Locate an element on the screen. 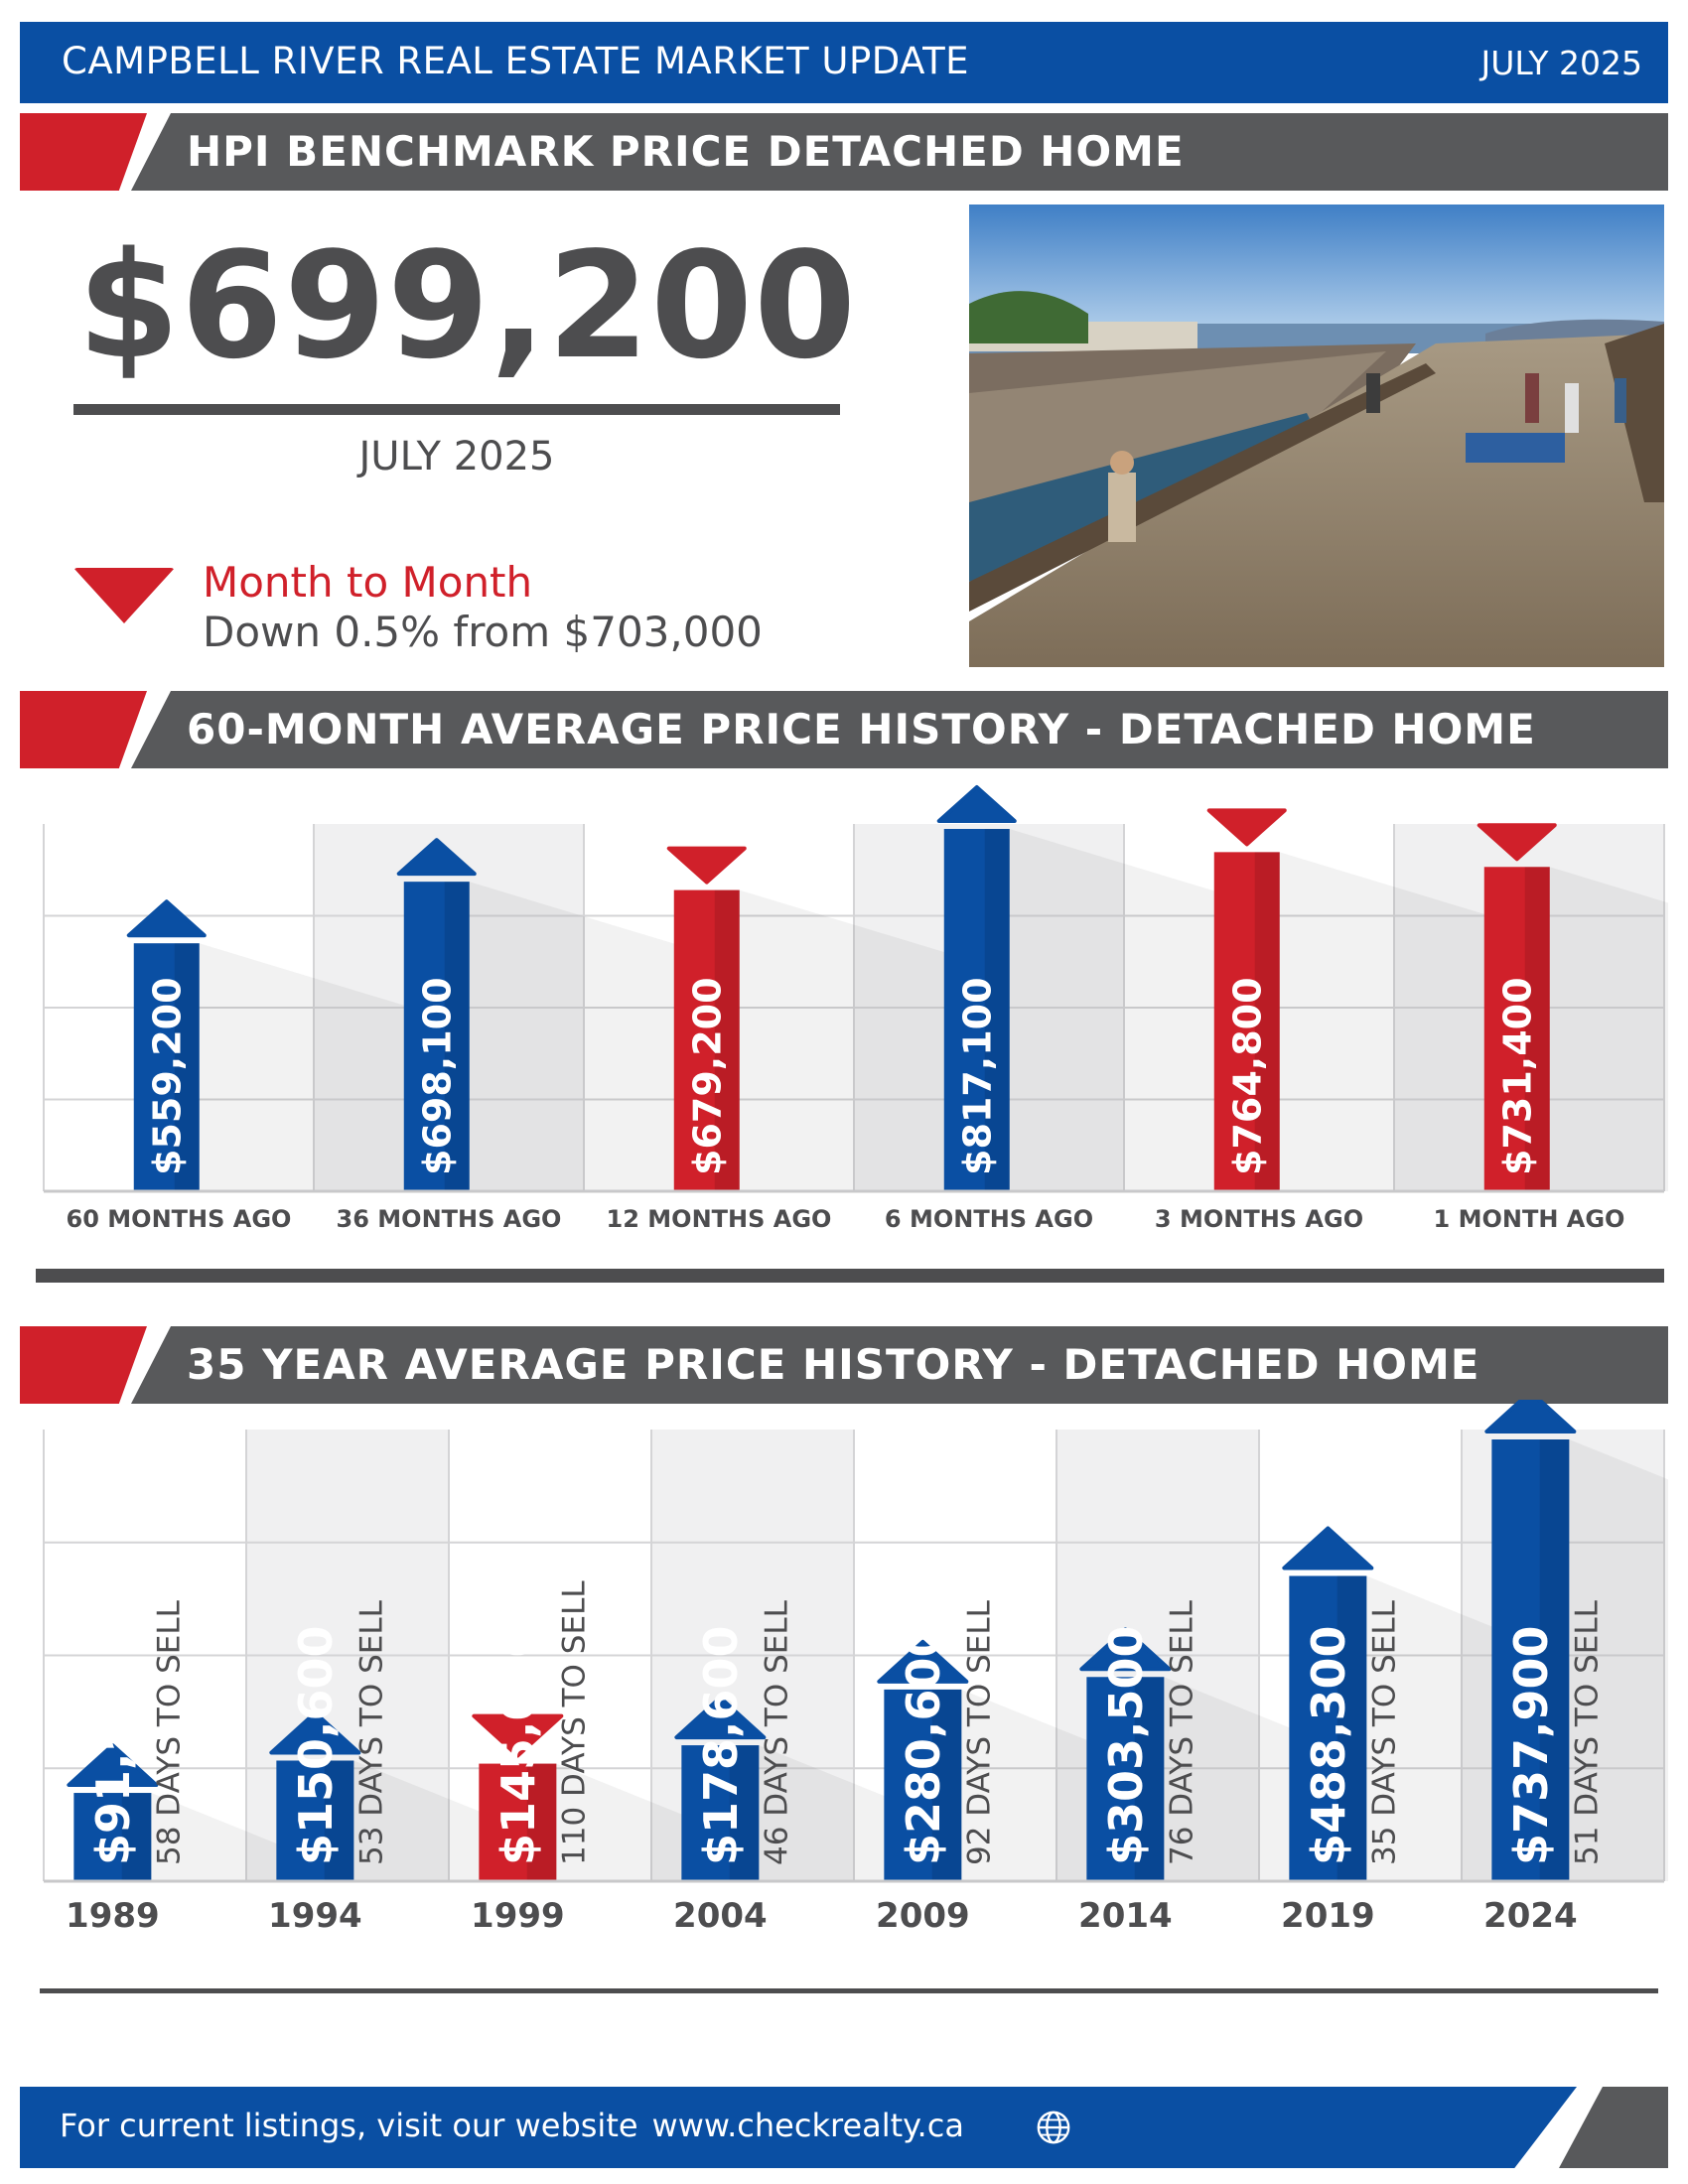 This screenshot has width=1688, height=2184. footer-background is located at coordinates (798, 2127).